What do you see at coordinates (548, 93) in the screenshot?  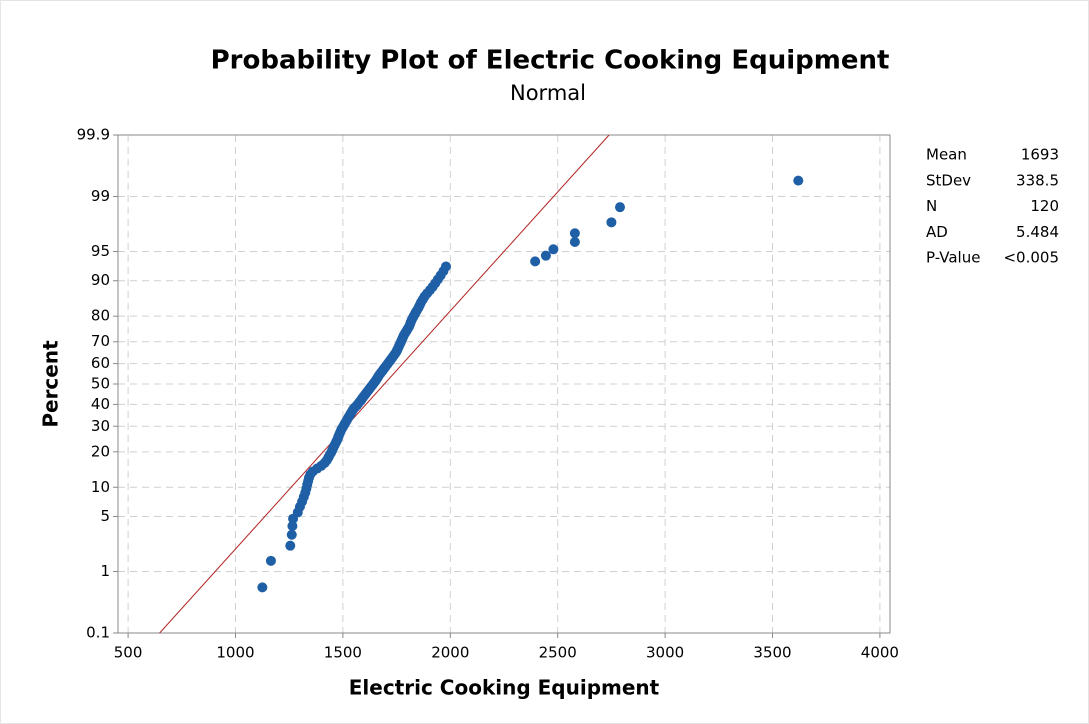 I see `chart-subtitle: Normal` at bounding box center [548, 93].